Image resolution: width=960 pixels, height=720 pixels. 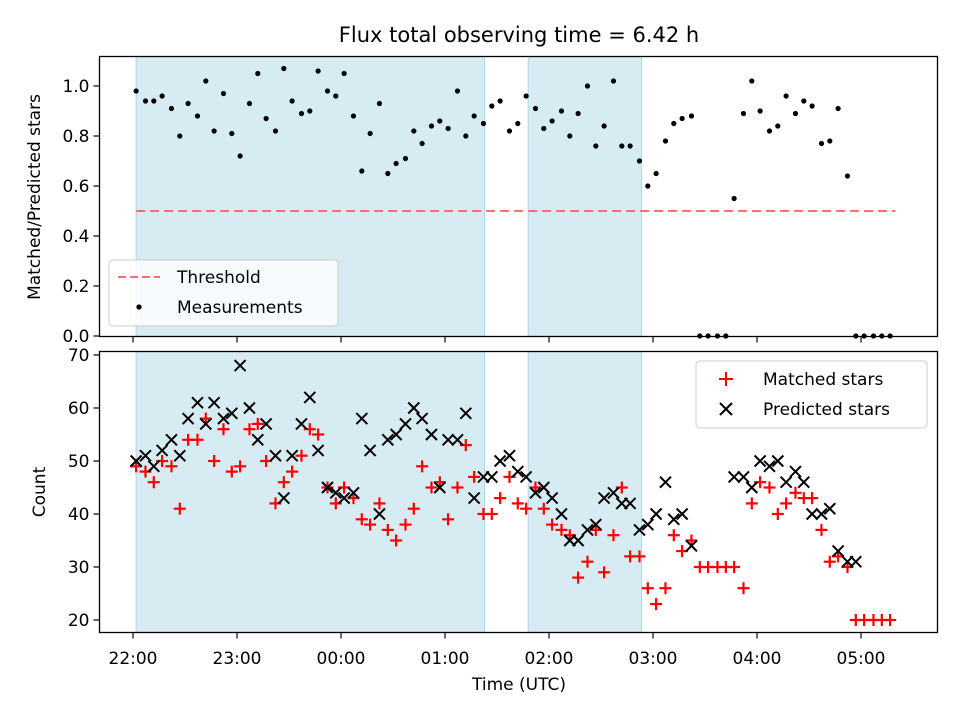 I want to click on y-tick-label: 40, so click(x=79, y=515).